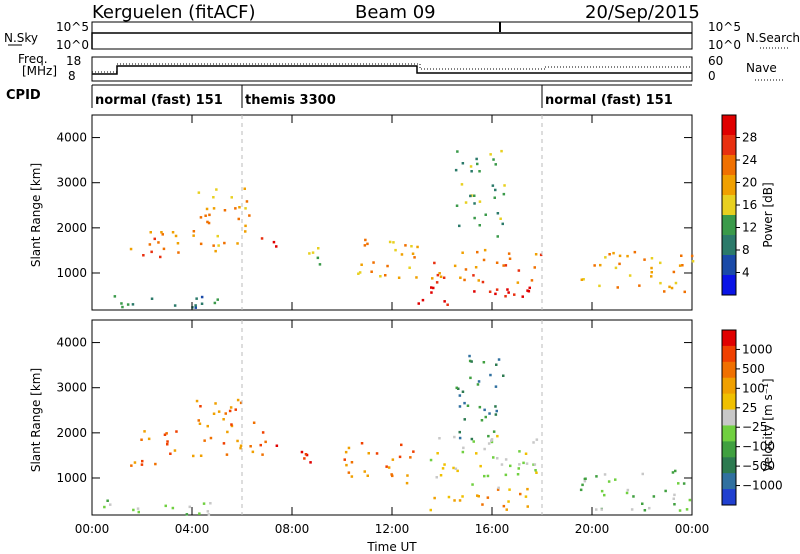 The image size is (800, 554). Describe the element at coordinates (762, 486) in the screenshot. I see `colorbar-tick-label: −1000` at that location.